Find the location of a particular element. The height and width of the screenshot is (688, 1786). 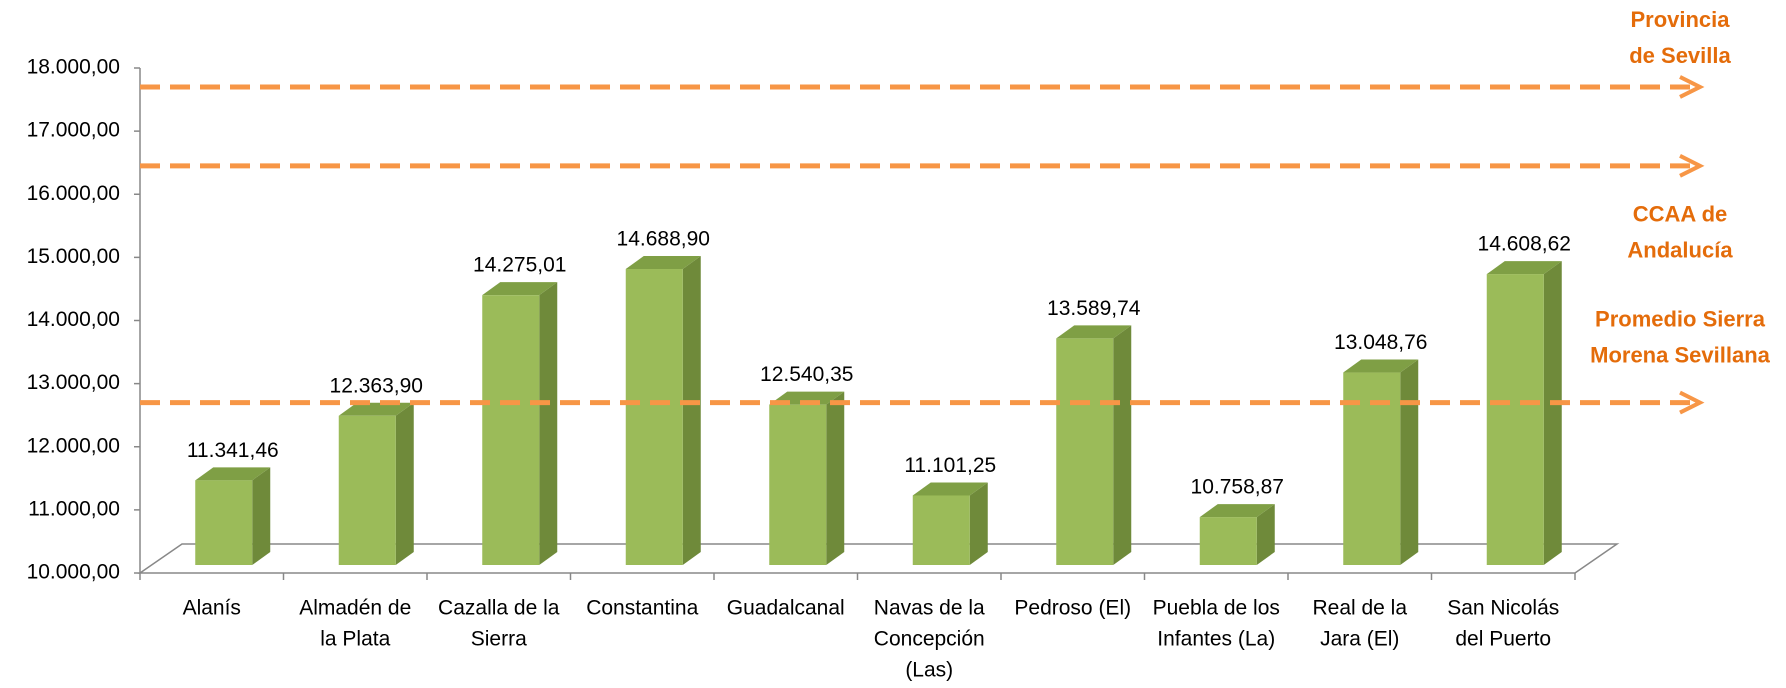

x-tick-label: Sierra is located at coordinates (499, 639).